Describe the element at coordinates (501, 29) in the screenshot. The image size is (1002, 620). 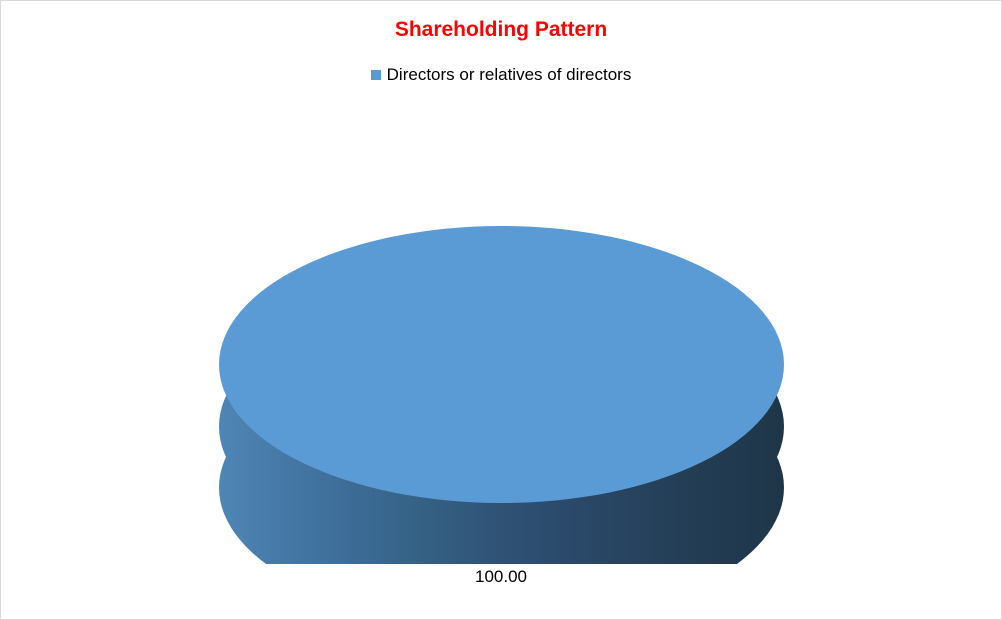
I see `chart-title: Shareholding Pattern` at that location.